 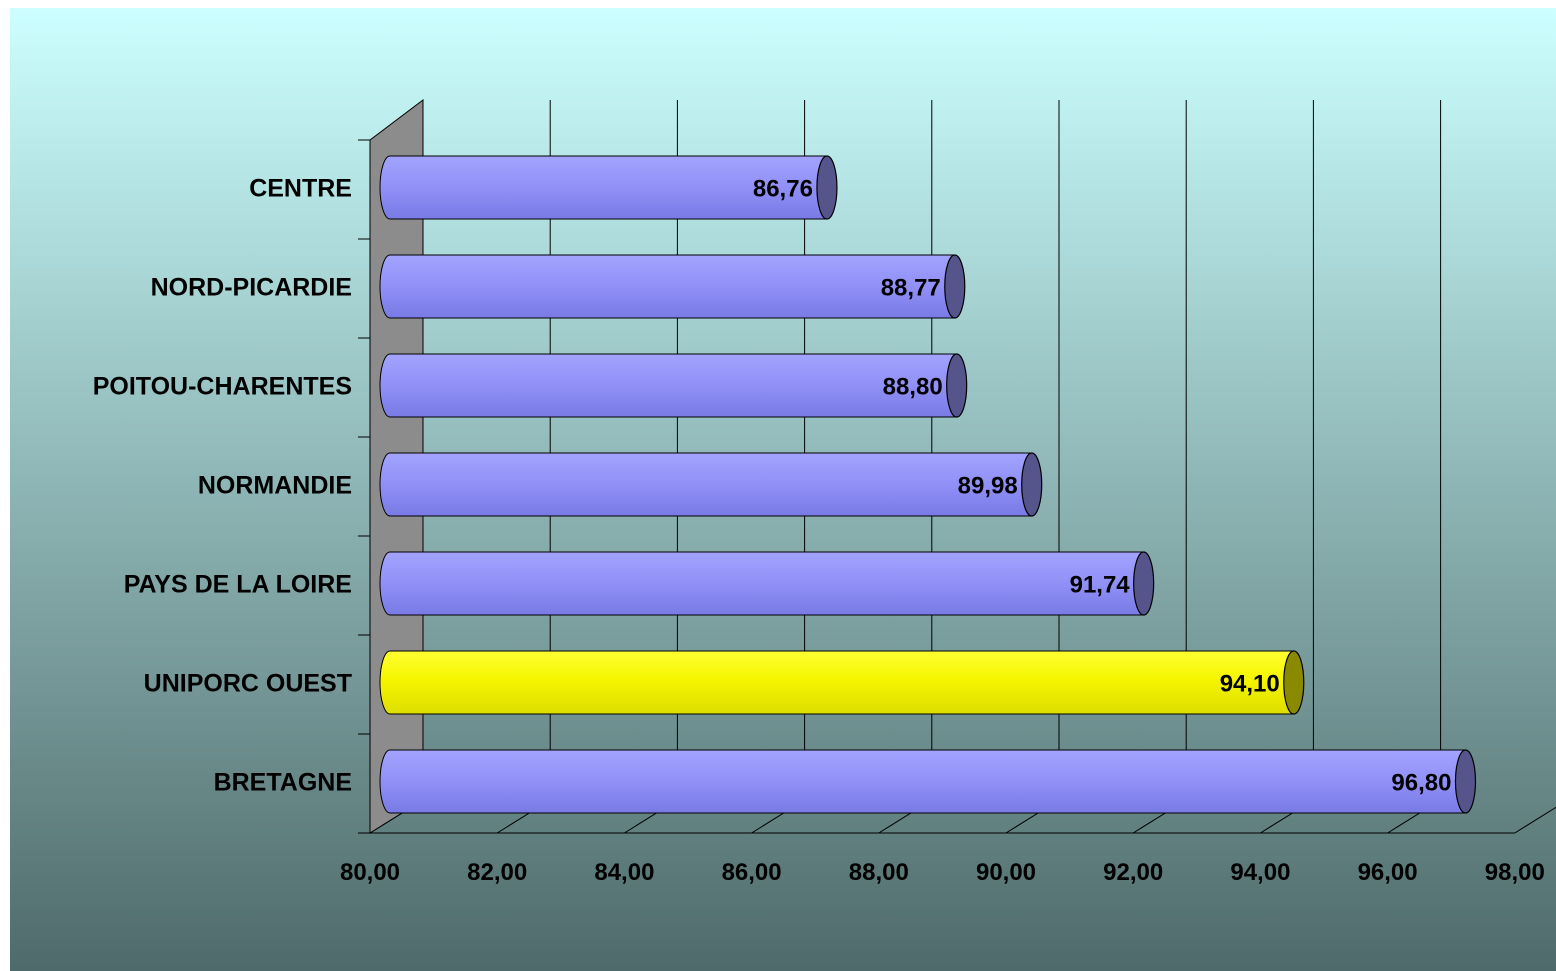 What do you see at coordinates (1133, 872) in the screenshot?
I see `x-tick-label: 92,00` at bounding box center [1133, 872].